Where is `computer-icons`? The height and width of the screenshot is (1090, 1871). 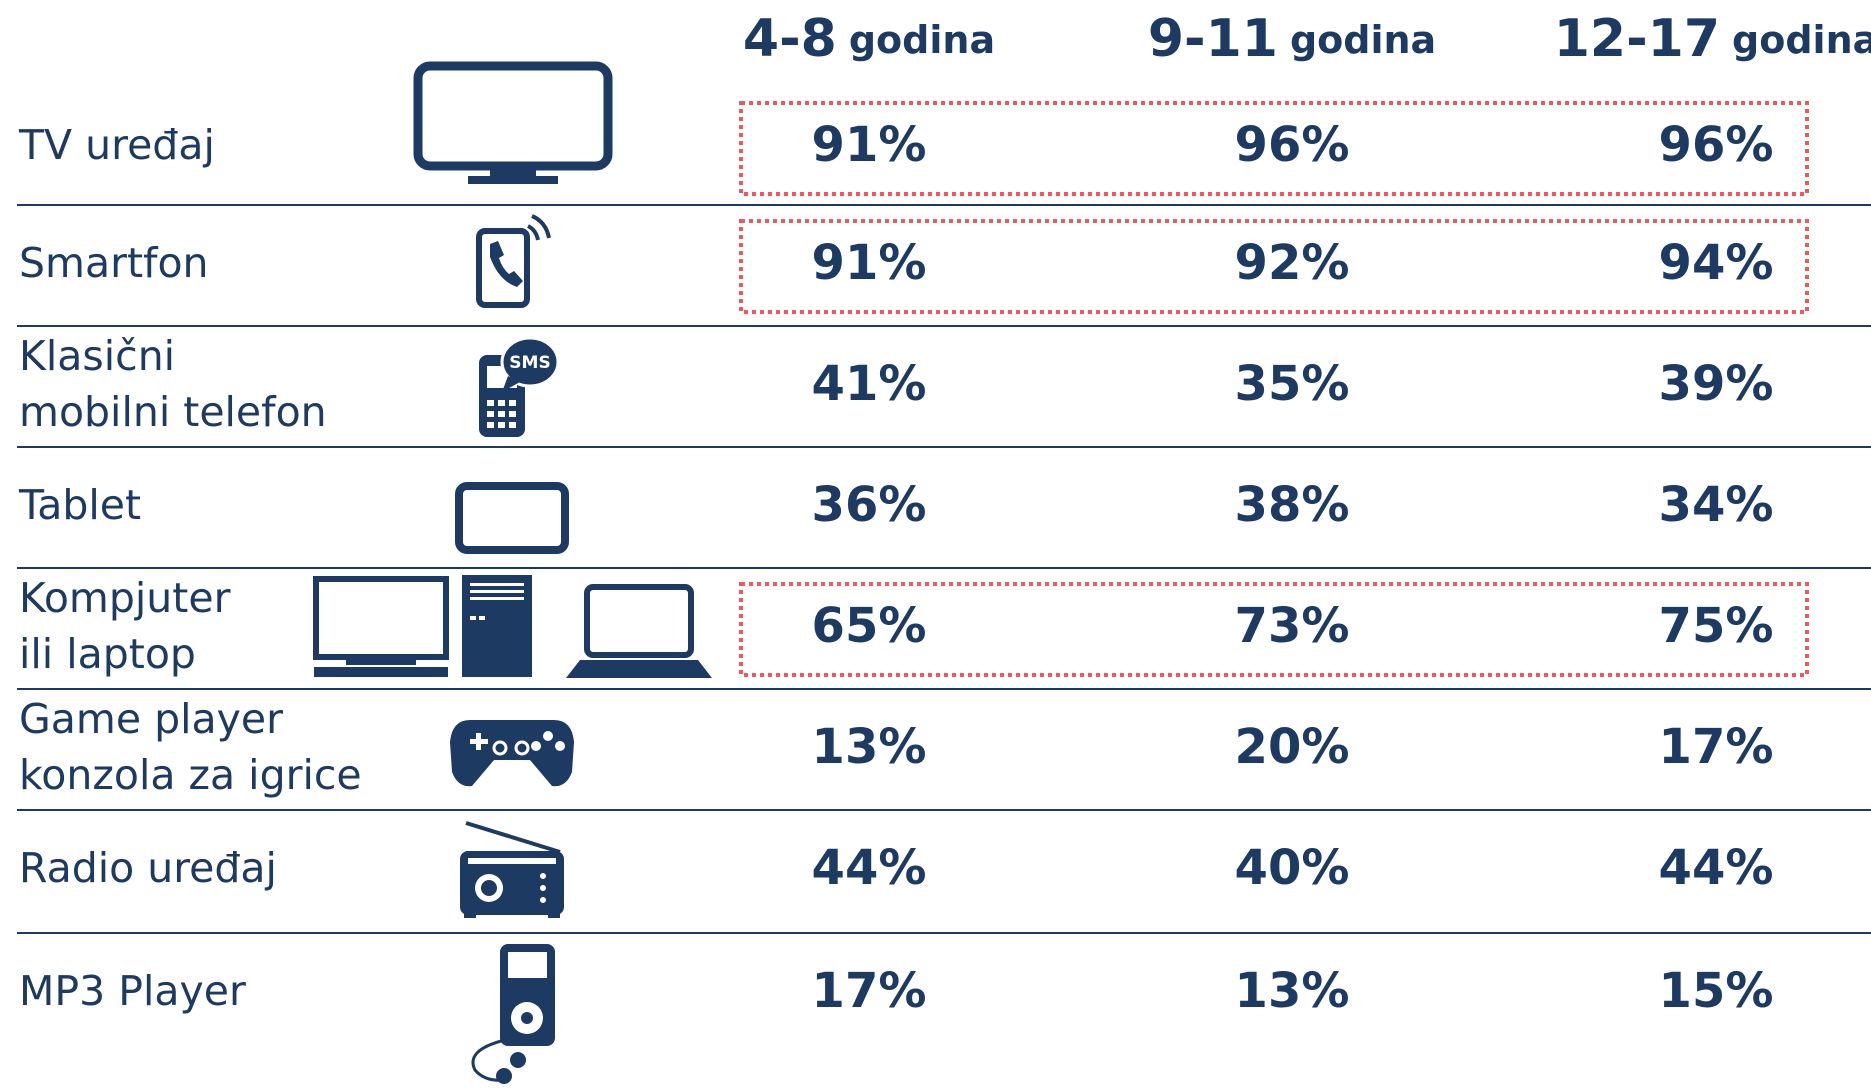
computer-icons is located at coordinates (512, 626).